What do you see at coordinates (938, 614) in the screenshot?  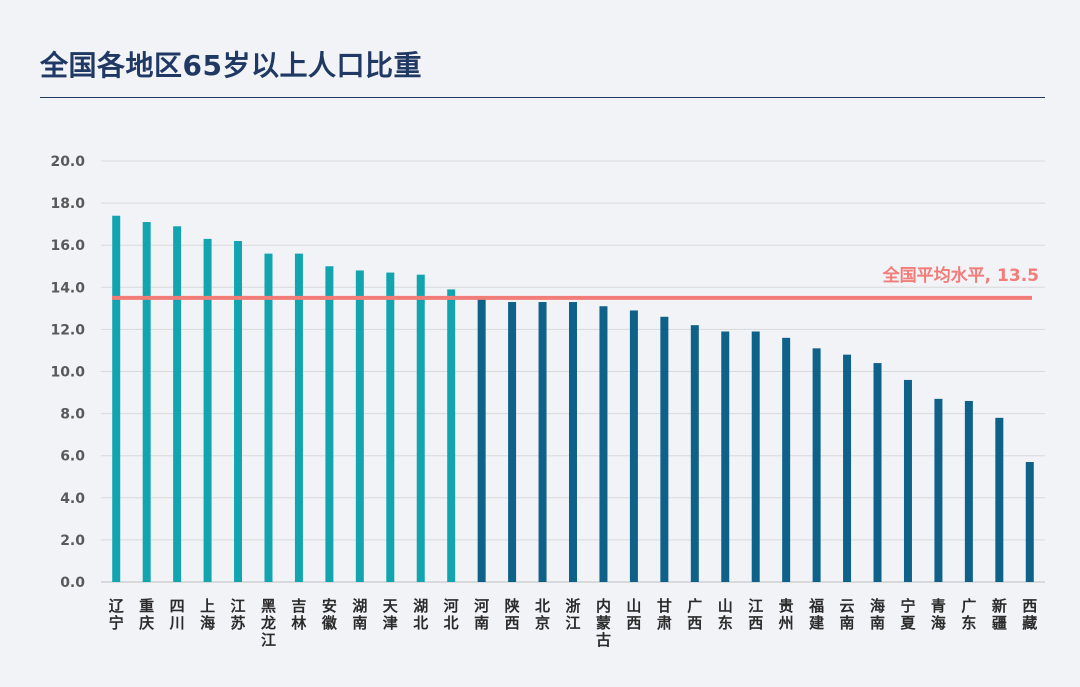 I see `x-category-label: 青海` at bounding box center [938, 614].